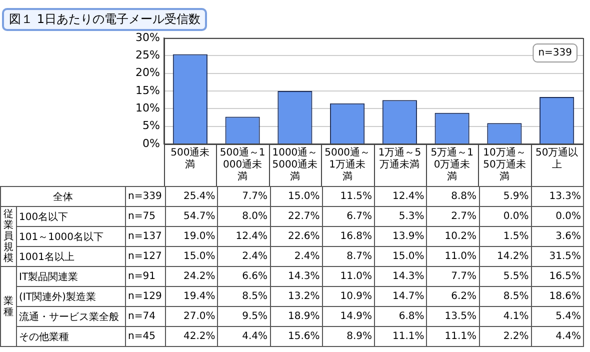 The width and height of the screenshot is (590, 352). Describe the element at coordinates (460, 236) in the screenshot. I see `text: 10.2%` at that location.